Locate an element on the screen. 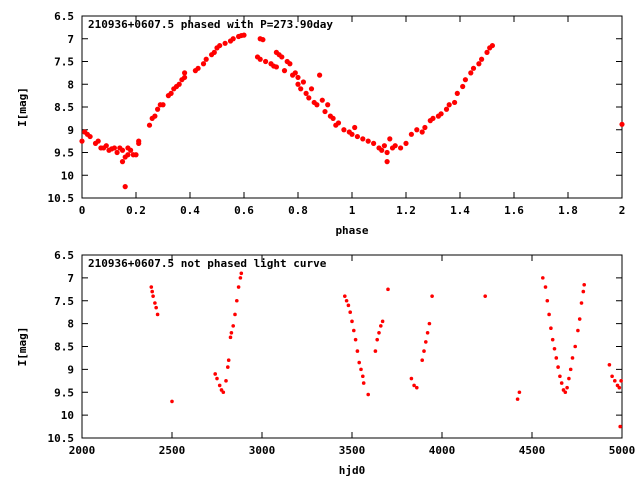  y-tick-label: 6.5 is located at coordinates (64, 16).